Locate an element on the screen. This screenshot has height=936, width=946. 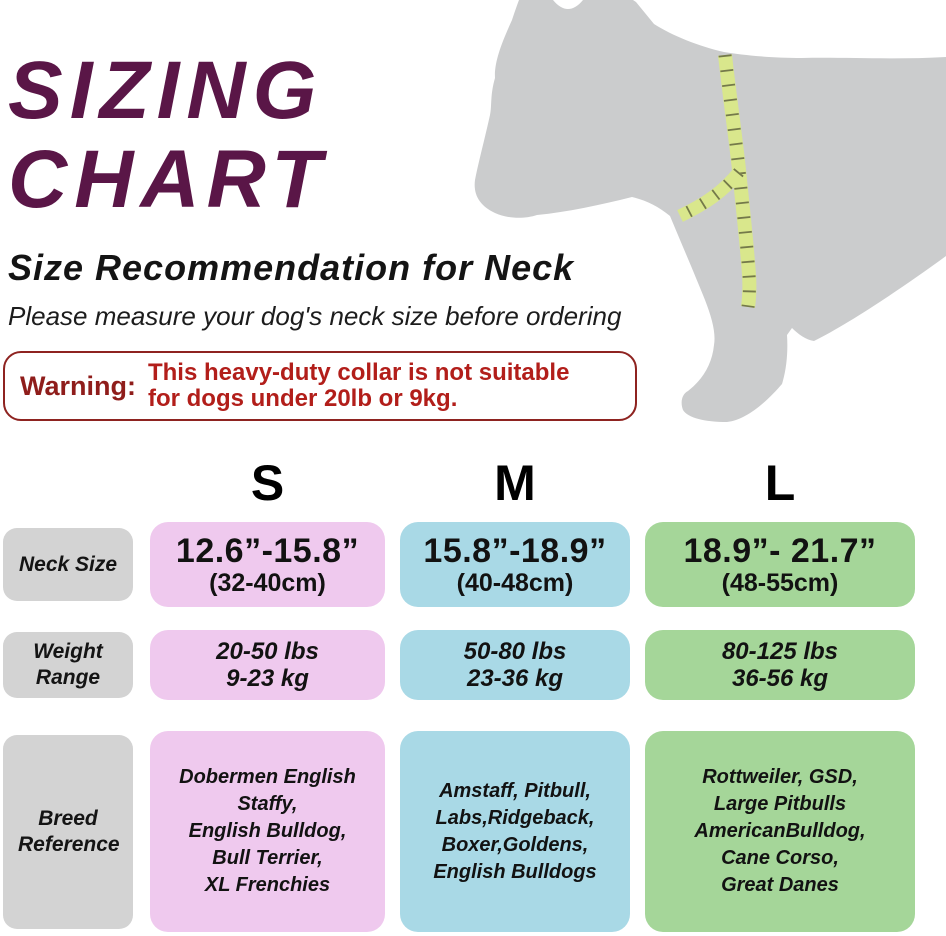
neck-size-inches-l: 18.9”- 21.7” is located at coordinates (780, 551).